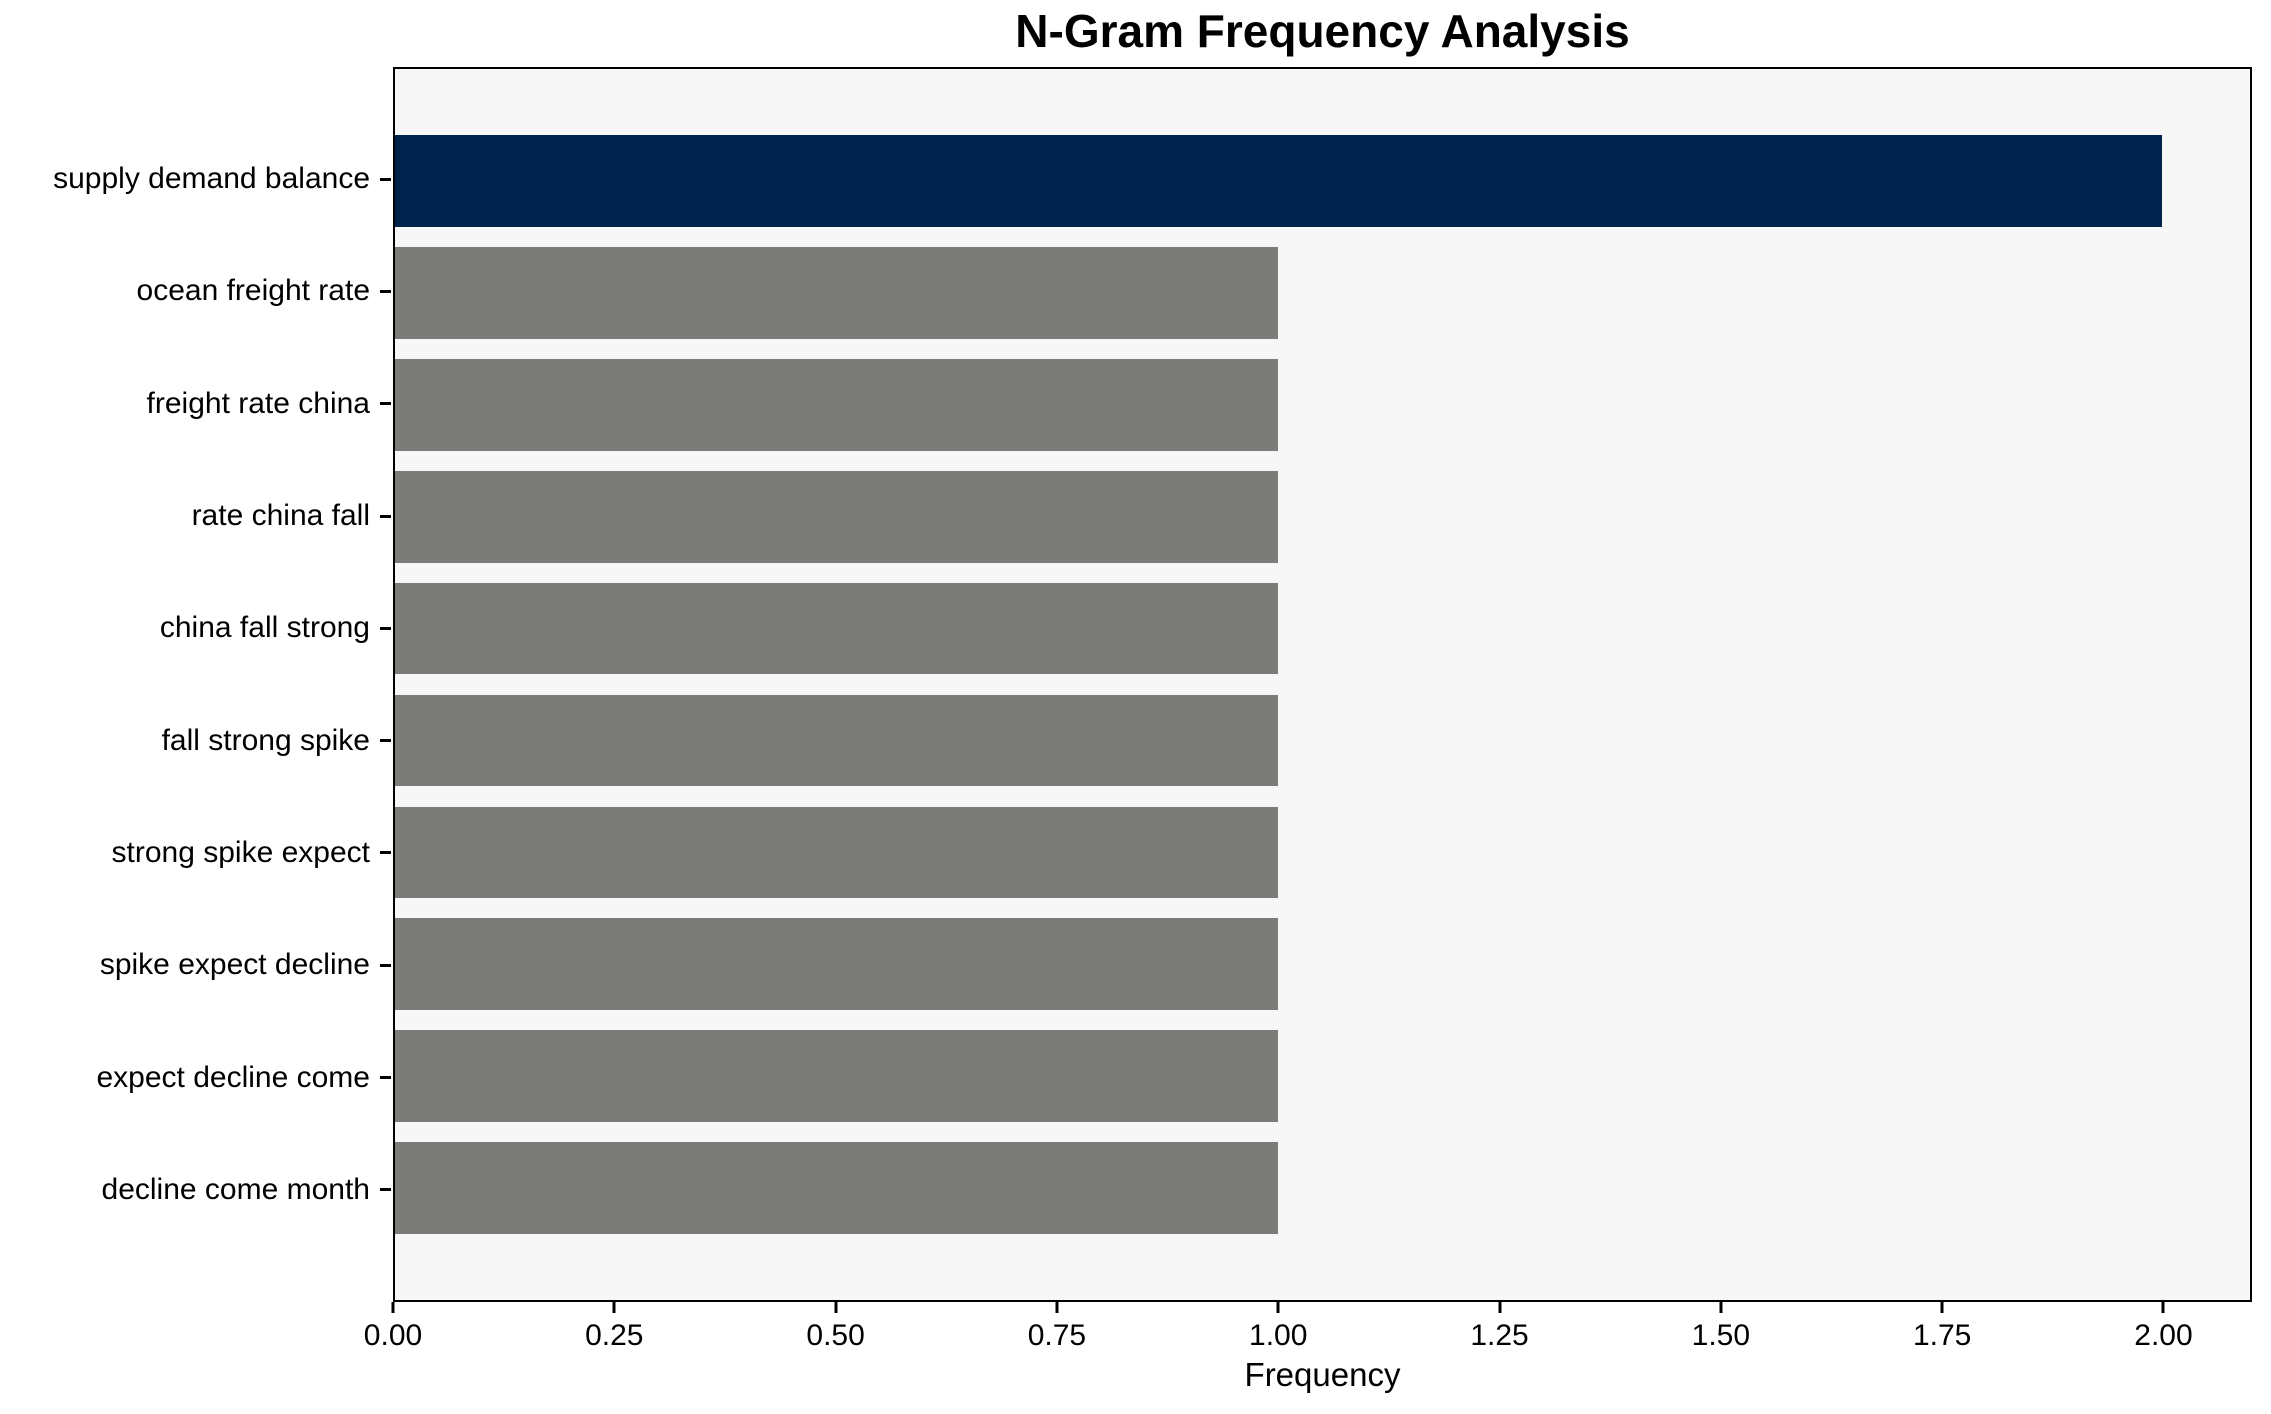 The height and width of the screenshot is (1414, 2271). I want to click on x-tick-label: 1.50, so click(1721, 1335).